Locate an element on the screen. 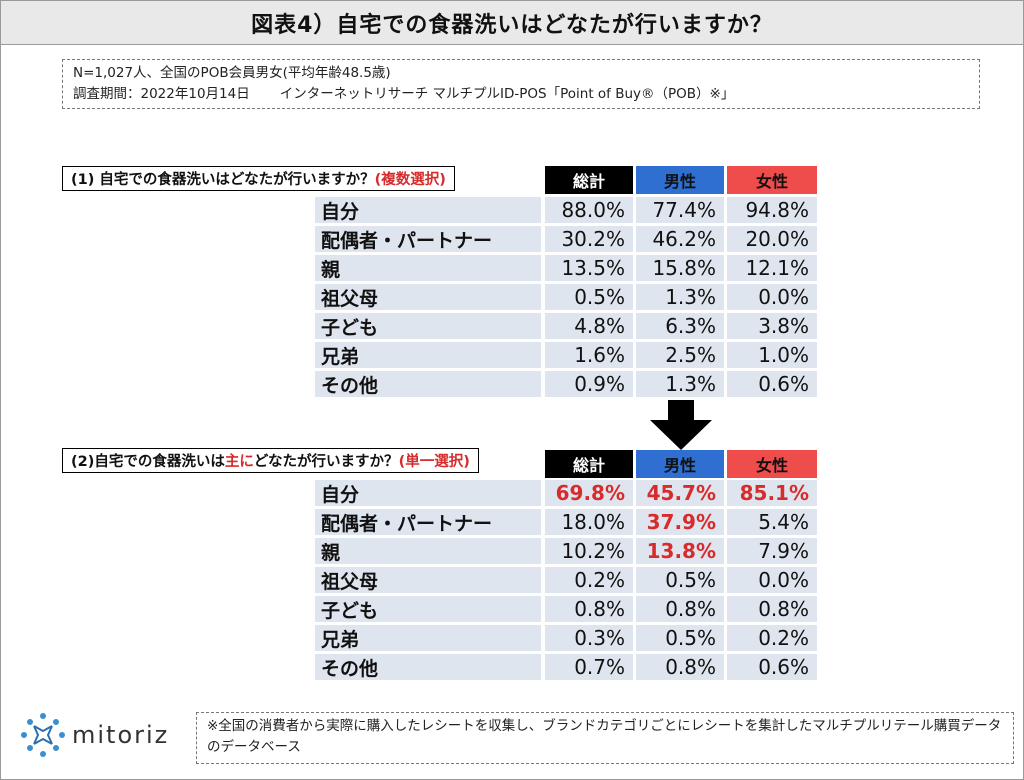 The height and width of the screenshot is (780, 1024). header-male-1: 男性 is located at coordinates (680, 180).